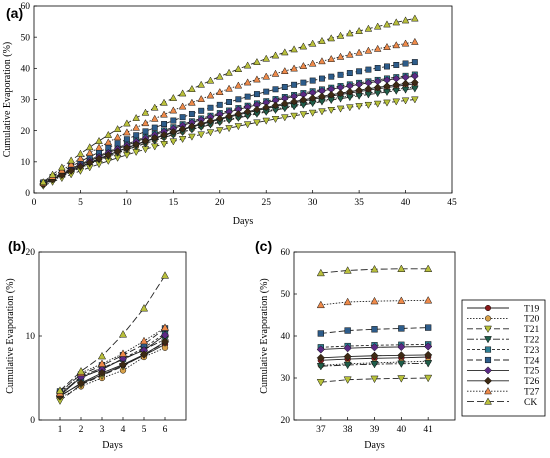 The height and width of the screenshot is (458, 550). Describe the element at coordinates (31, 253) in the screenshot. I see `y-tick-label: 20` at that location.